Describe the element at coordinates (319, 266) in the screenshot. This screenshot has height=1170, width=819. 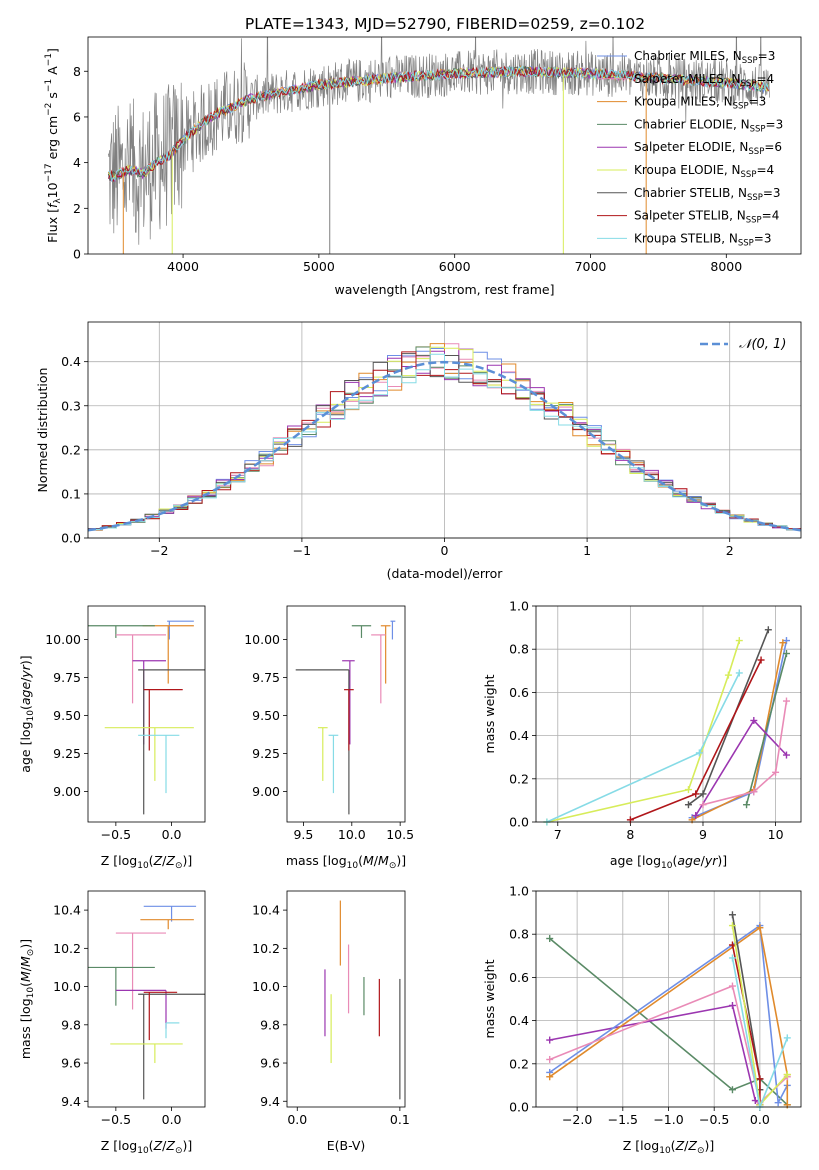
I see `x-tick-label: 5000` at that location.